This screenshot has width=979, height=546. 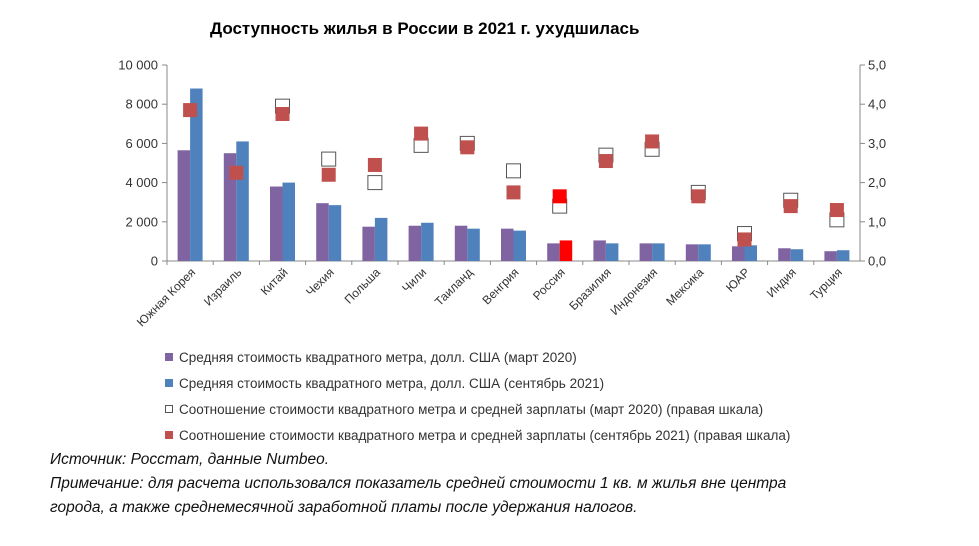 What do you see at coordinates (684, 286) in the screenshot?
I see `x-category-label: Мексика` at bounding box center [684, 286].